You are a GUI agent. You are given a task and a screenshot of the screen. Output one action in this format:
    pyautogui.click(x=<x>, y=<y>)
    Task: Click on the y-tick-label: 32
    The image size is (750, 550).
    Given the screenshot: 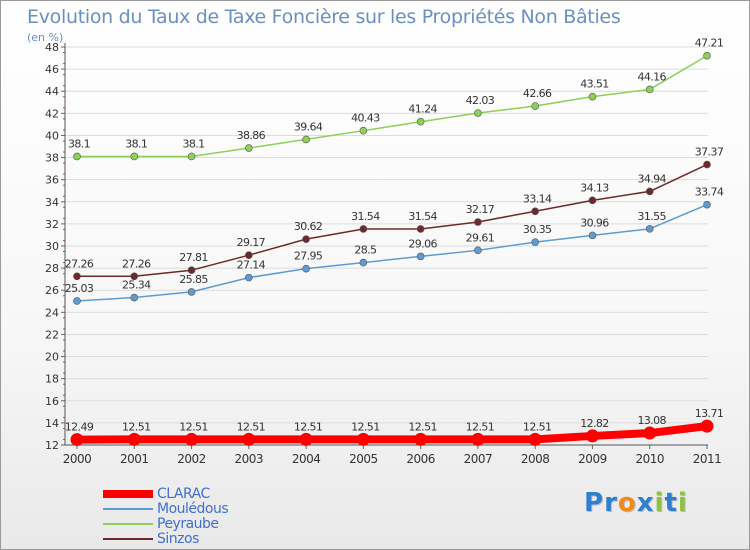 What is the action you would take?
    pyautogui.click(x=52, y=224)
    